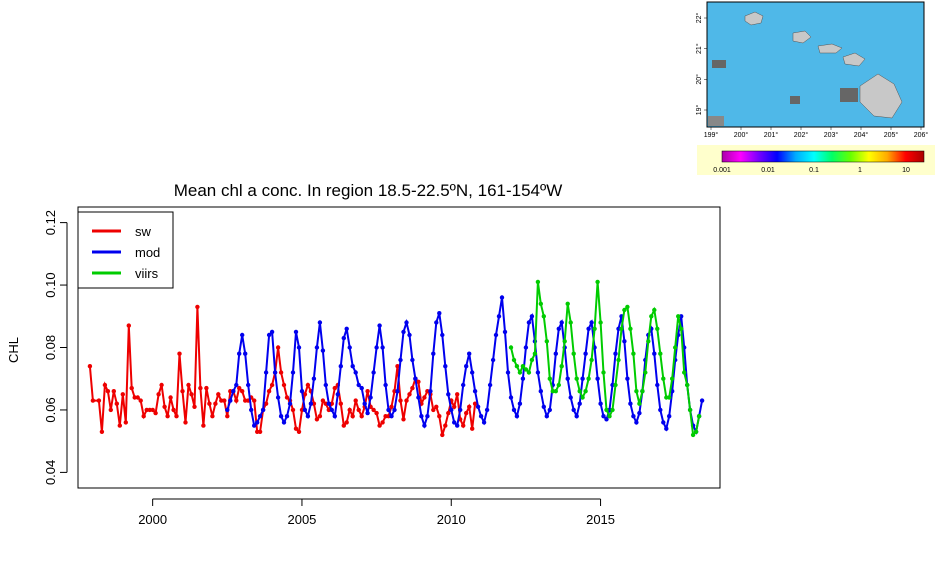 This screenshot has height=586, width=935. What do you see at coordinates (816, 133) in the screenshot?
I see `map-x-ticks: 199° 200° 201° 202° 203° 204° 205° 206°` at bounding box center [816, 133].